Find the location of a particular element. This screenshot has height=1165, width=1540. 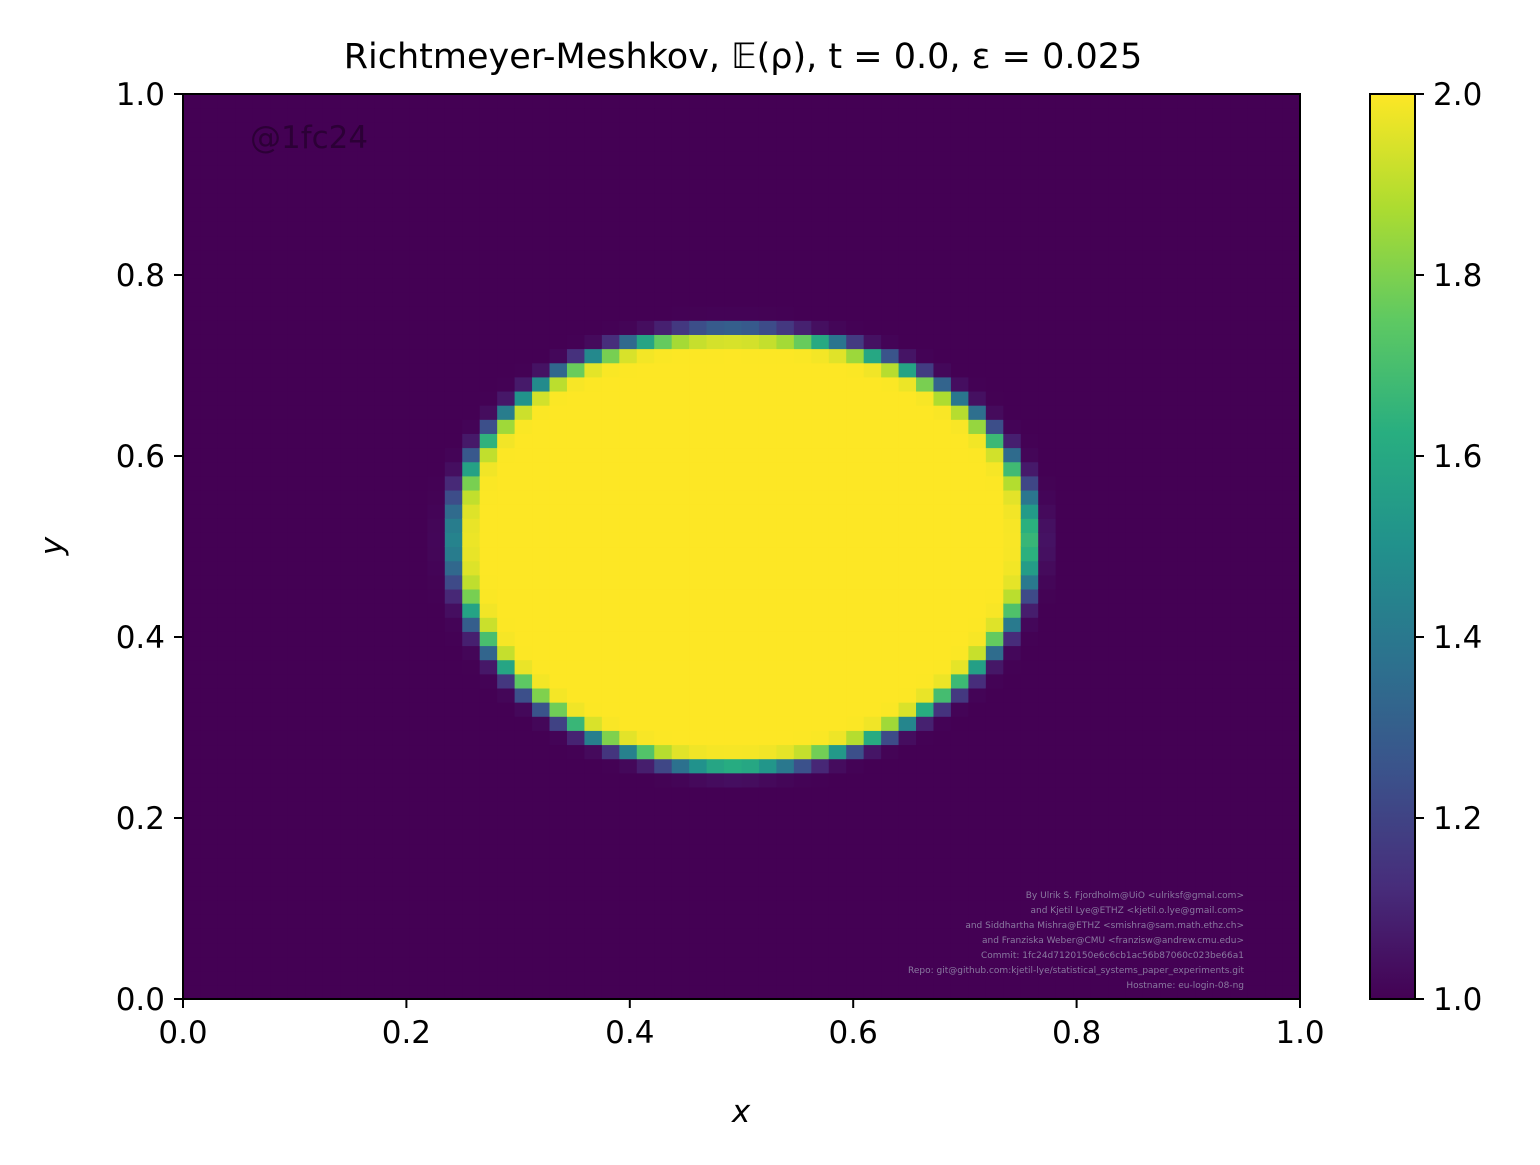

y-tick-label: 0.6 is located at coordinates (140, 457).